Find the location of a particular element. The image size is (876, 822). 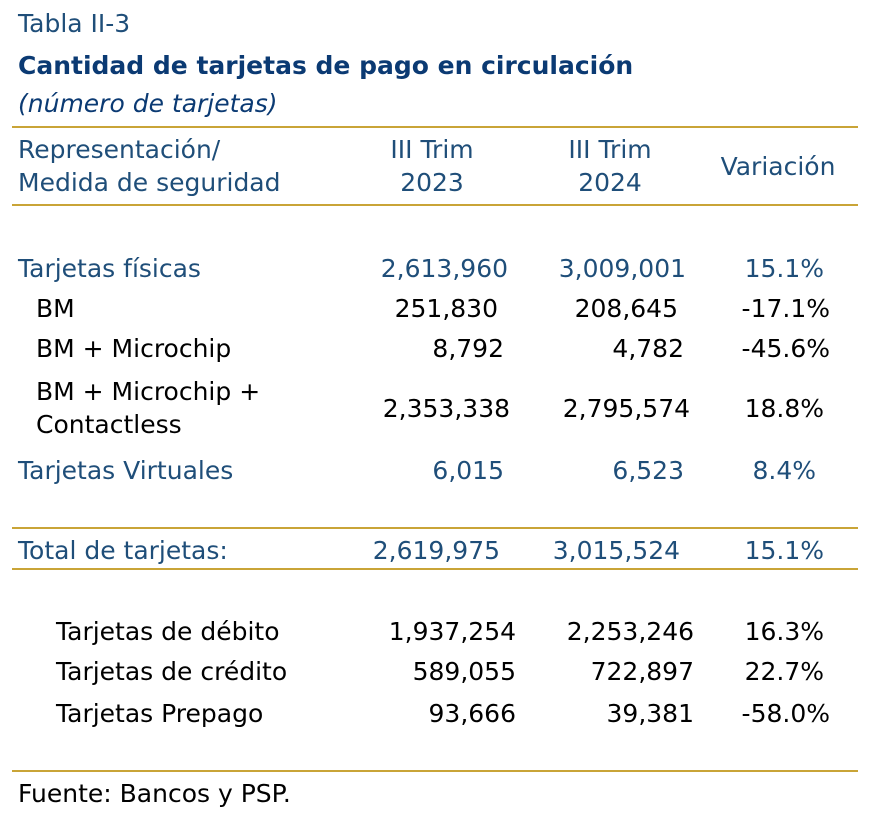

table-subtitle: (número de tarjetas) is located at coordinates (148, 103).